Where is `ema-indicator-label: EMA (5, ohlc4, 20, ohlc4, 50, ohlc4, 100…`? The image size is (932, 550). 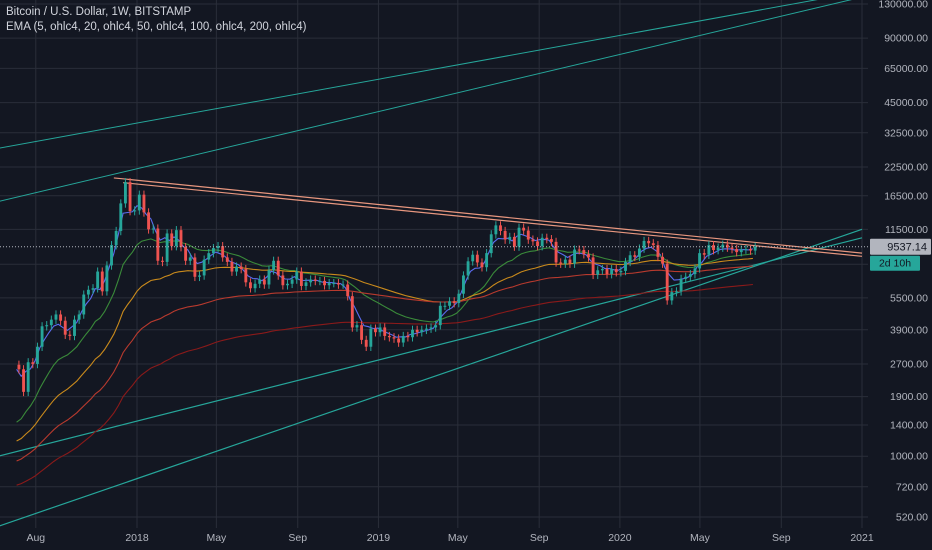
ema-indicator-label: EMA (5, ohlc4, 20, ohlc4, 50, ohlc4, 100… is located at coordinates (156, 27).